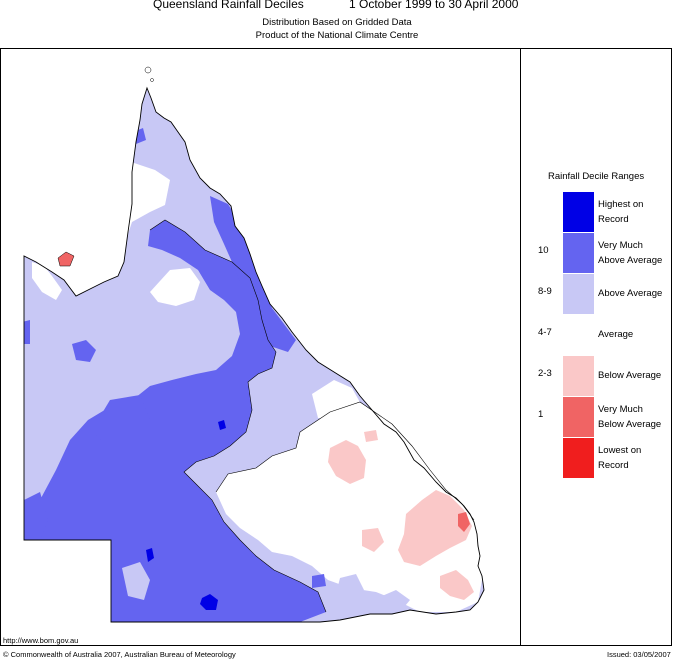 The width and height of the screenshot is (674, 659). What do you see at coordinates (635, 417) in the screenshot?
I see `legend-label-very-much-below-average: Very Much Below Average` at bounding box center [635, 417].